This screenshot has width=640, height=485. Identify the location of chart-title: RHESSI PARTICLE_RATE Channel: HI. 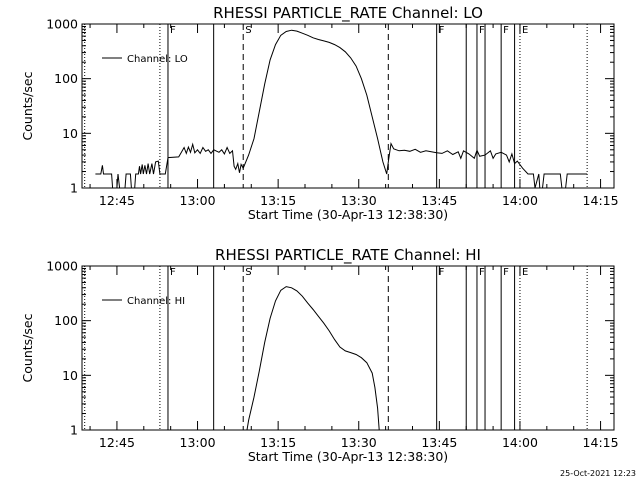
(348, 255).